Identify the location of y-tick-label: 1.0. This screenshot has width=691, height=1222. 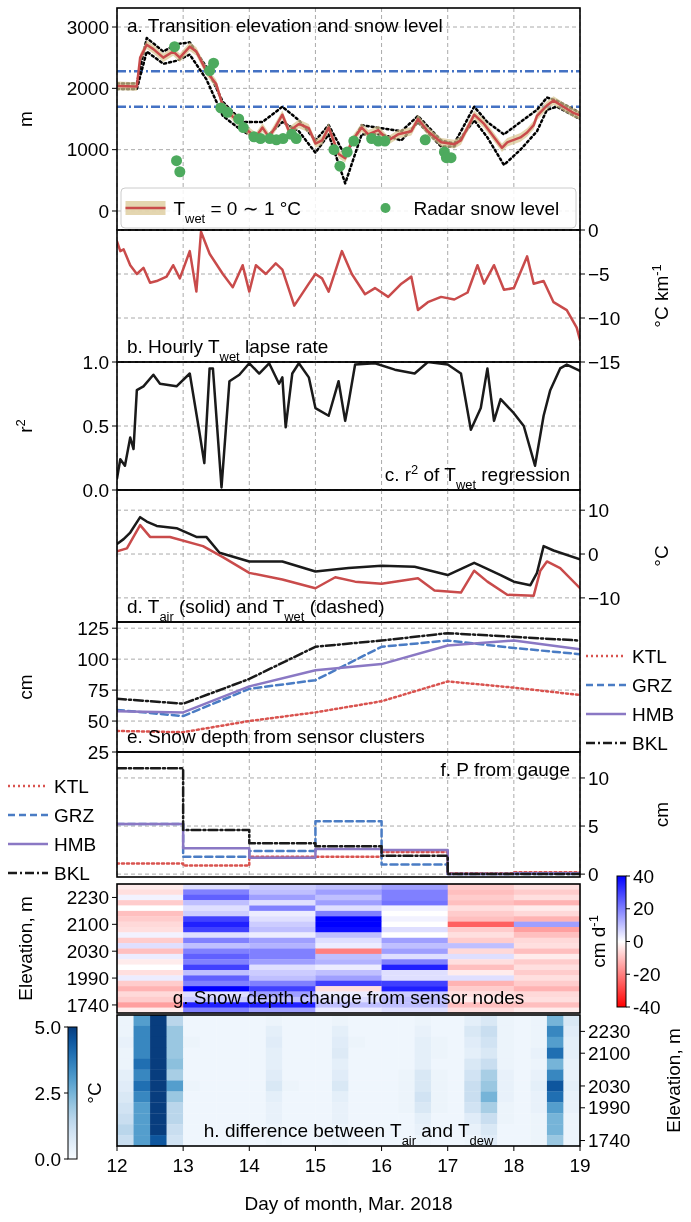
(95, 362).